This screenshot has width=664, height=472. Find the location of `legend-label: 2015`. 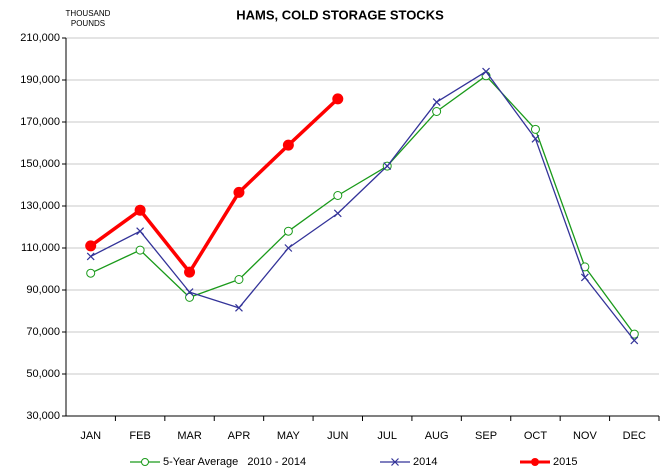

legend-label: 2015 is located at coordinates (565, 462).